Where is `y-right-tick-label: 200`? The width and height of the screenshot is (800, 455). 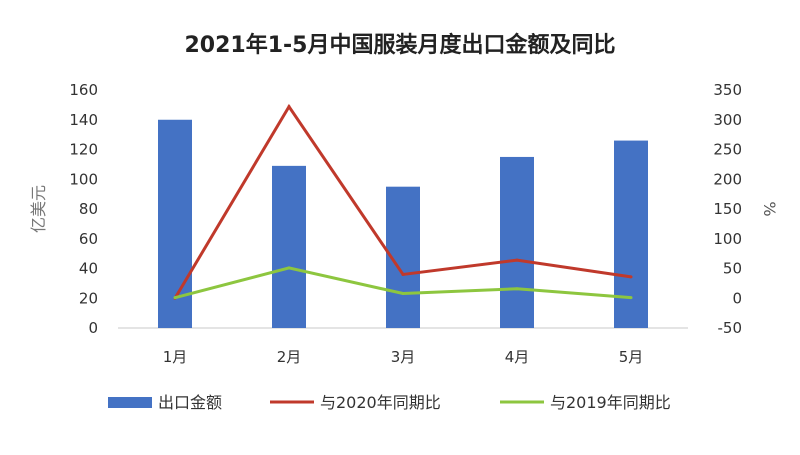
y-right-tick-label: 200 is located at coordinates (727, 179).